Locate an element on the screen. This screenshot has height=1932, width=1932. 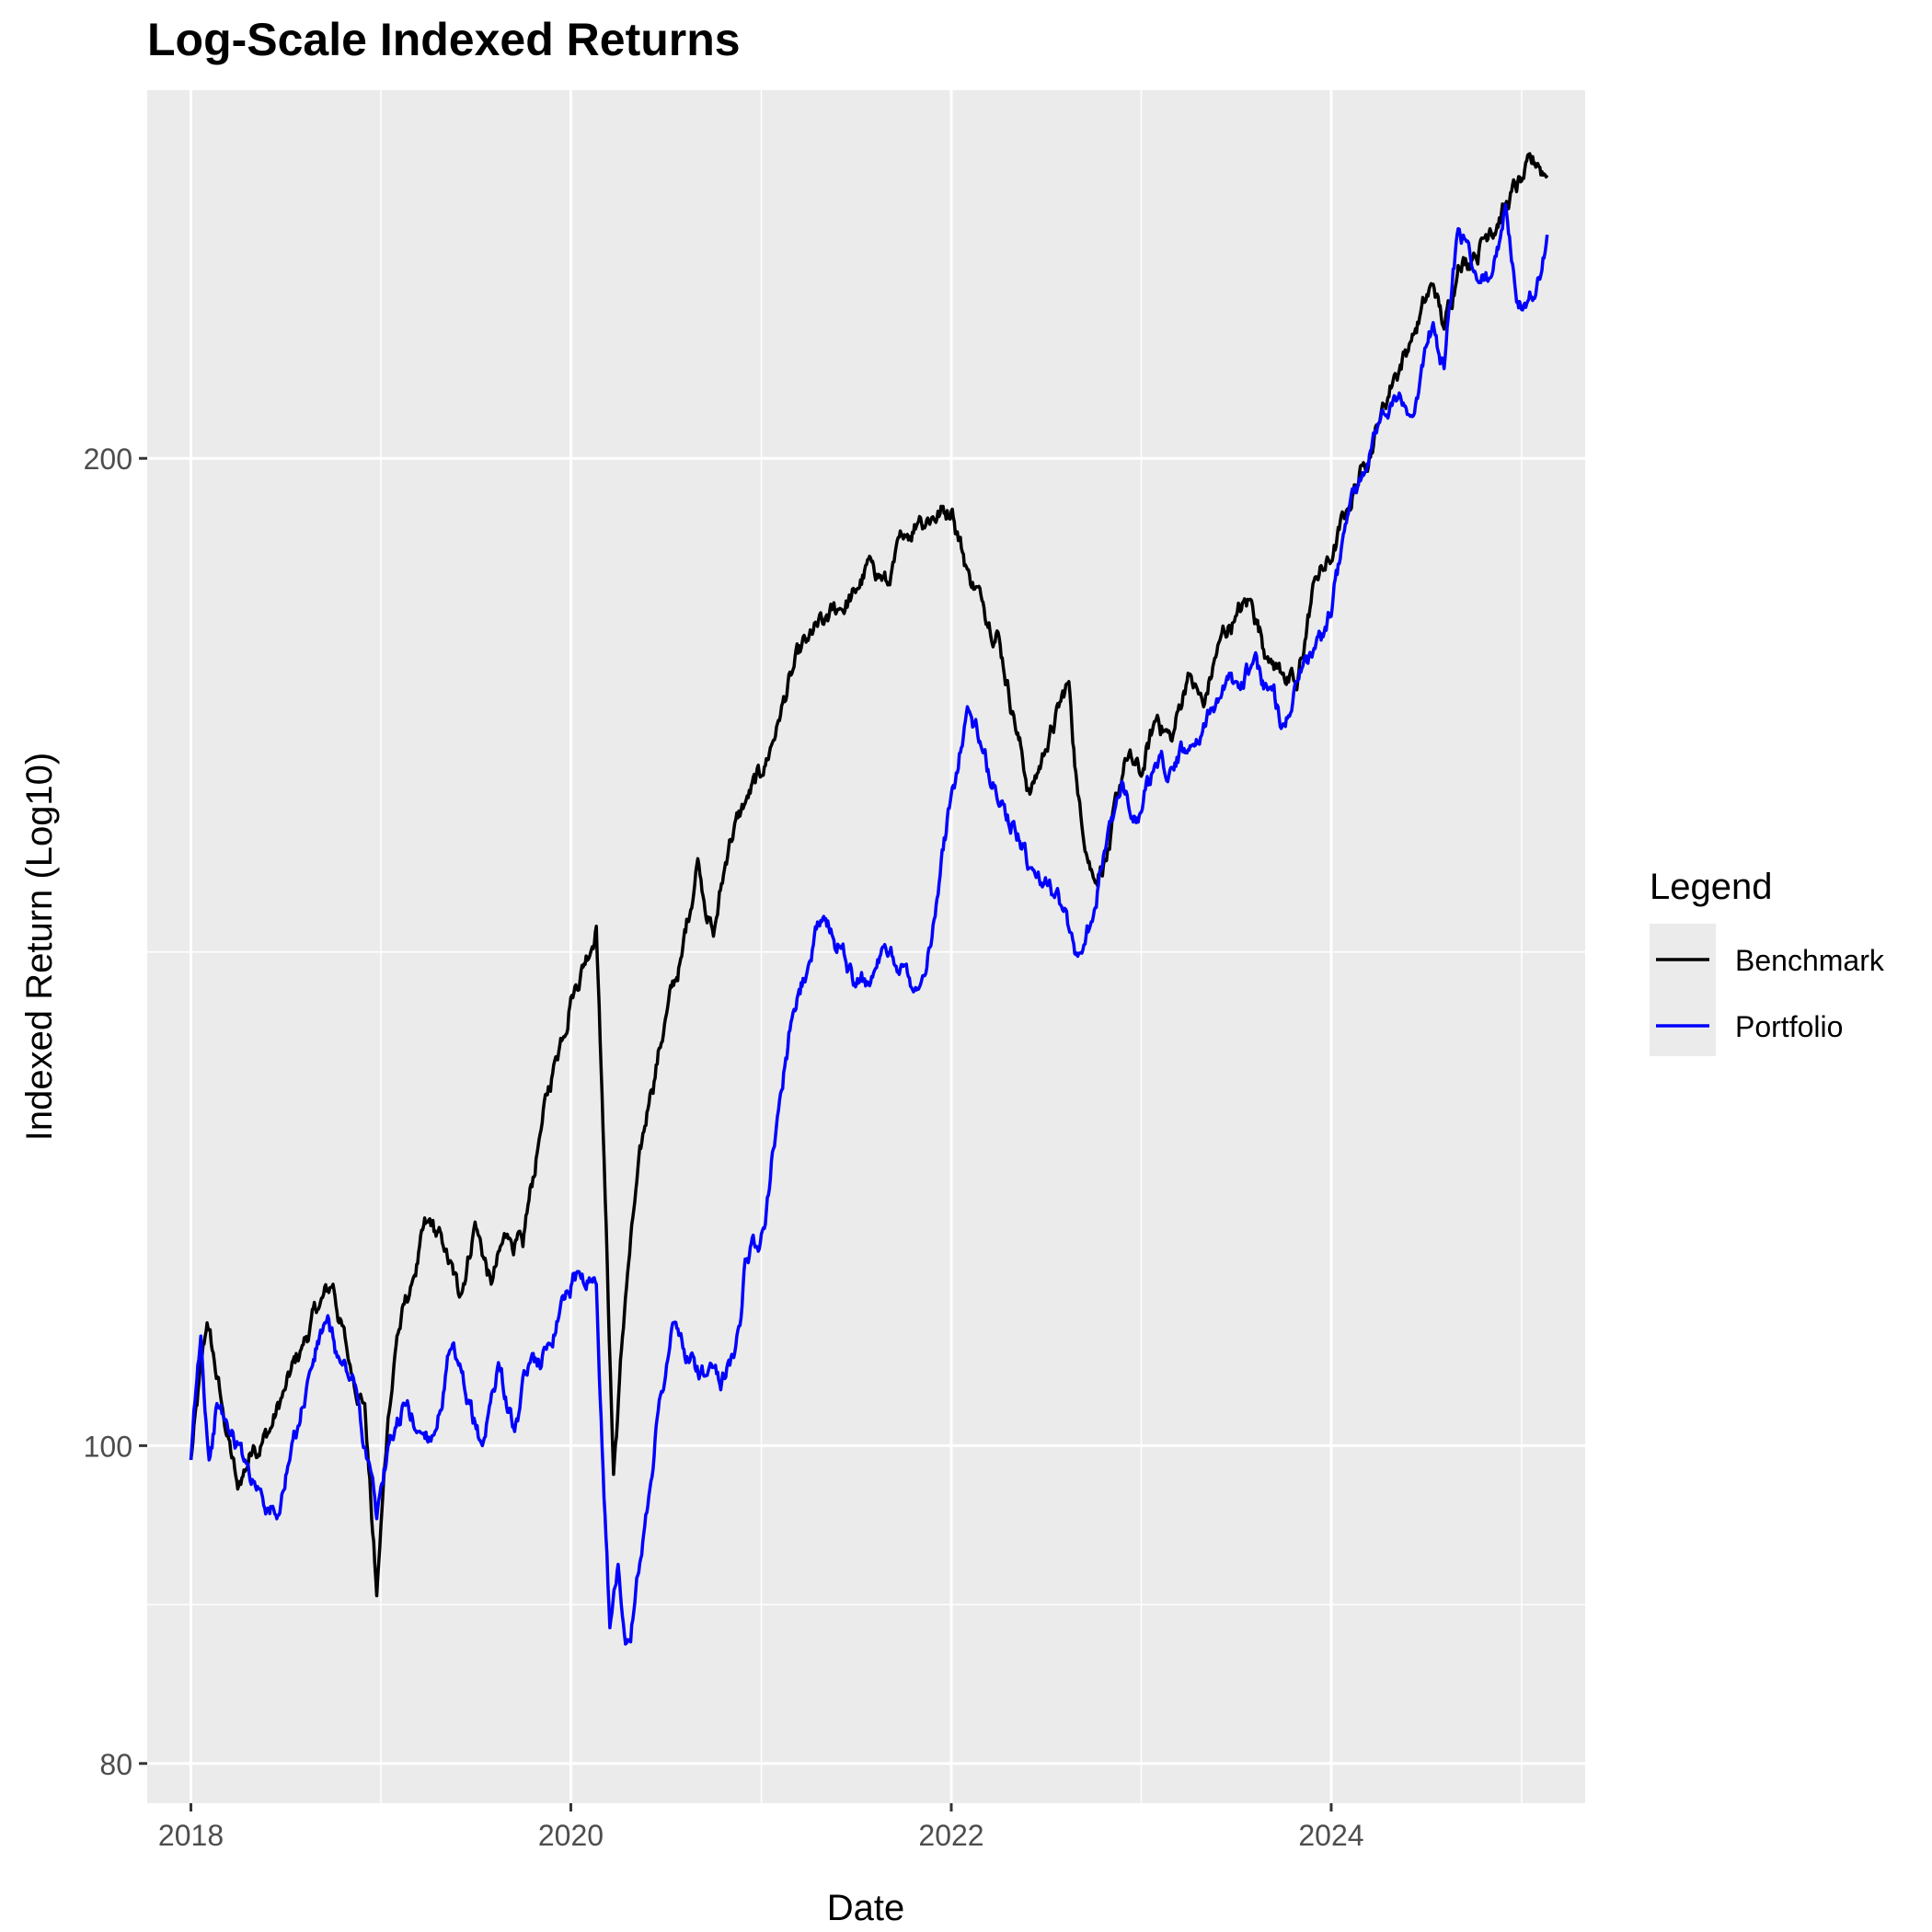
x-tick-label: 2022 is located at coordinates (951, 1835).